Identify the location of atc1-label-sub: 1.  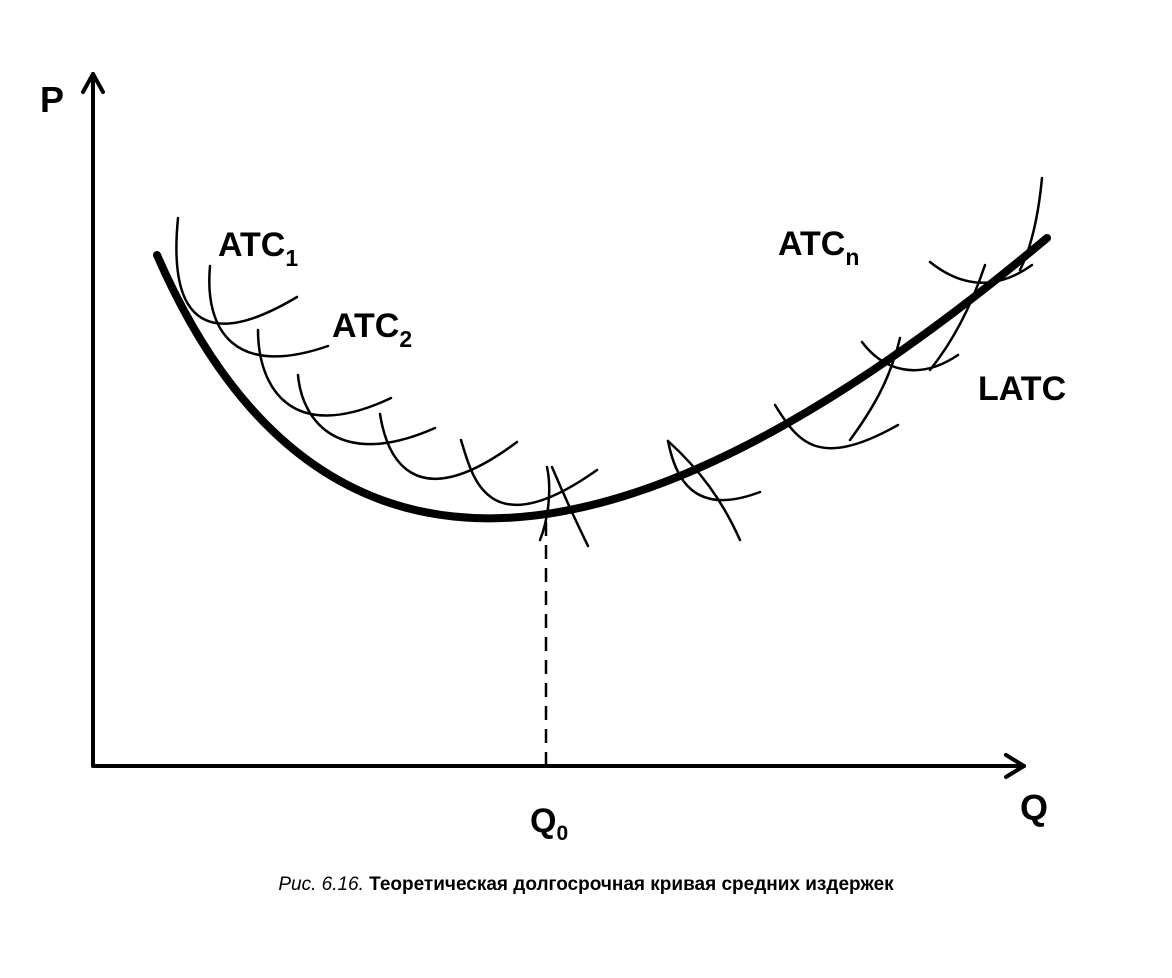
(291, 258).